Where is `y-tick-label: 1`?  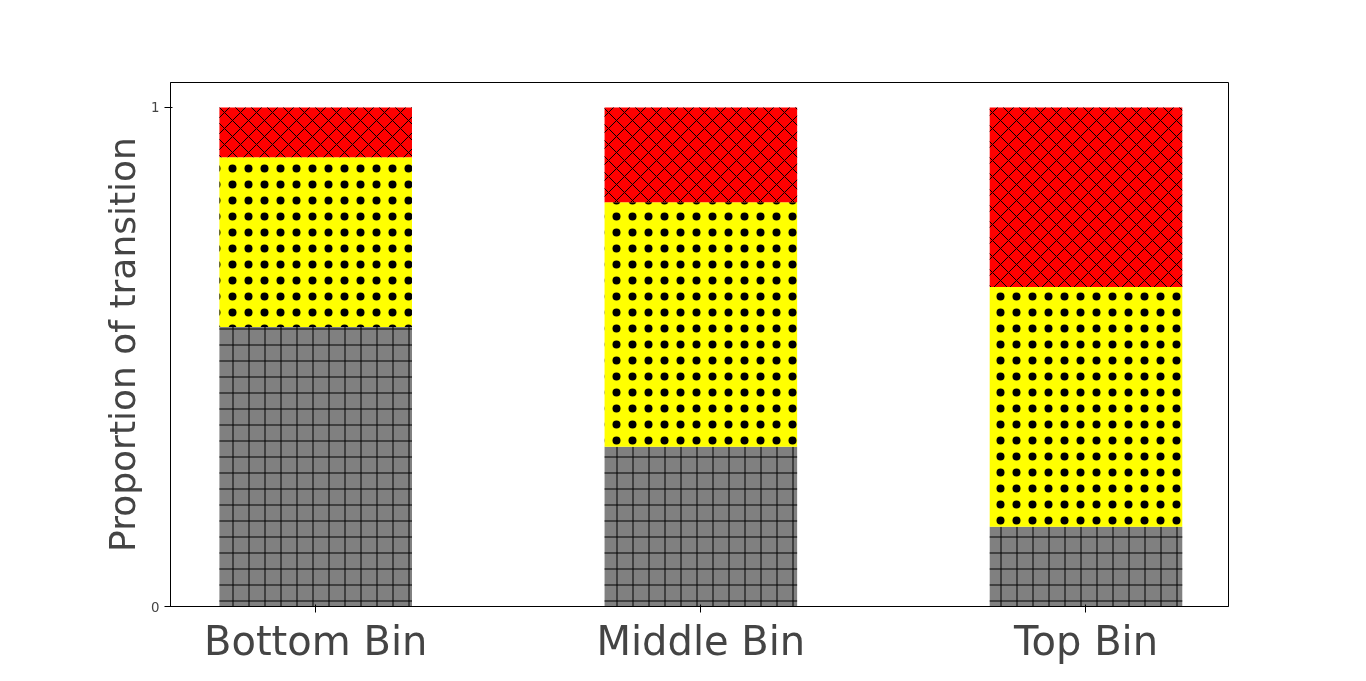
y-tick-label: 1 is located at coordinates (155, 108).